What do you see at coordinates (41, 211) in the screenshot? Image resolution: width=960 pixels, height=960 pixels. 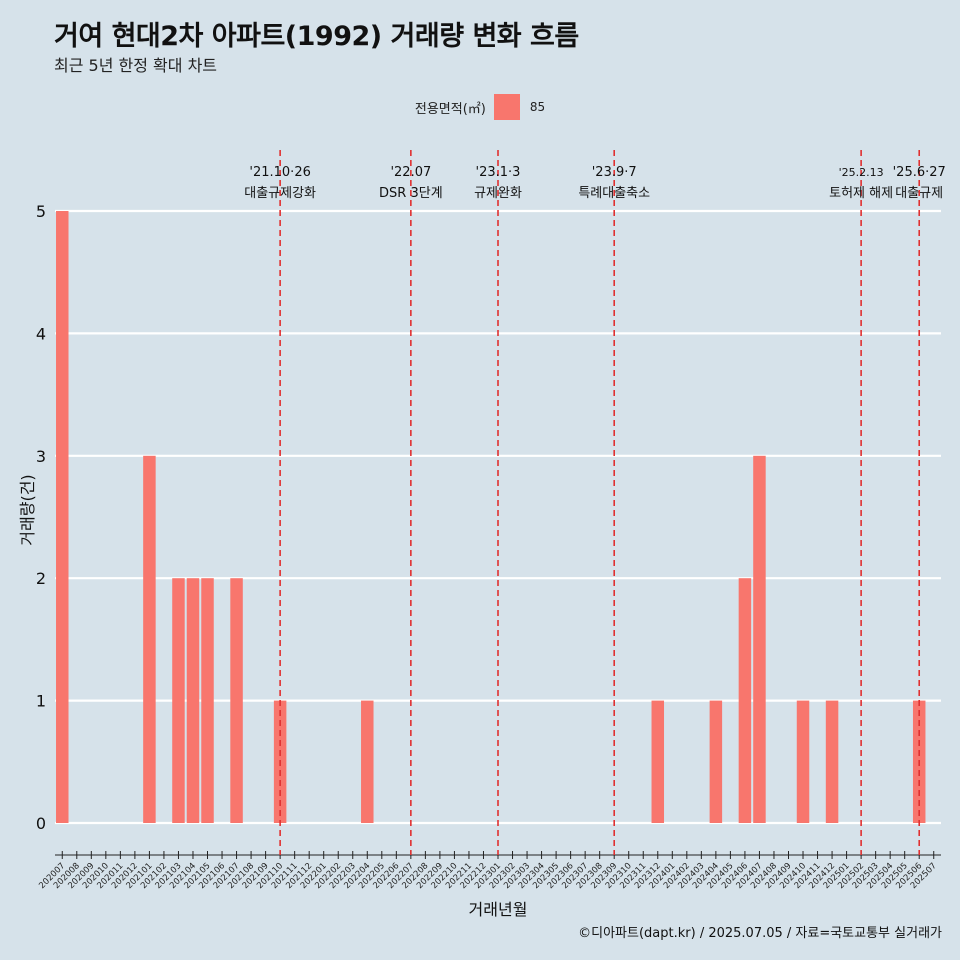 I see `y-tick-label: 5` at bounding box center [41, 211].